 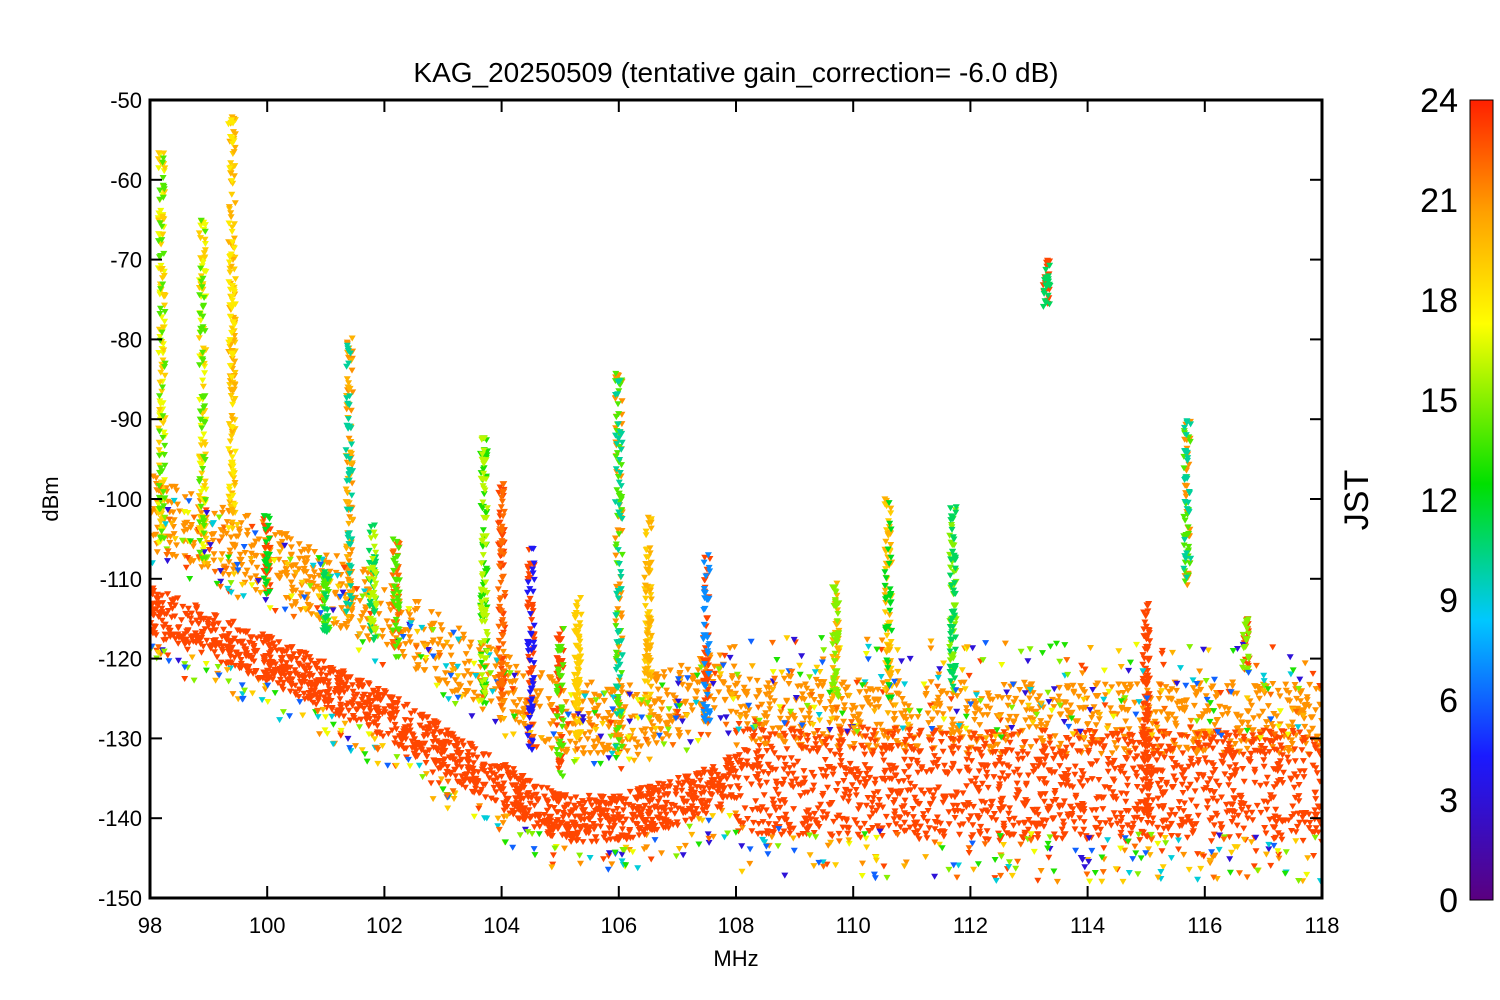 What do you see at coordinates (384, 925) in the screenshot?
I see `x-tick-label: 102` at bounding box center [384, 925].